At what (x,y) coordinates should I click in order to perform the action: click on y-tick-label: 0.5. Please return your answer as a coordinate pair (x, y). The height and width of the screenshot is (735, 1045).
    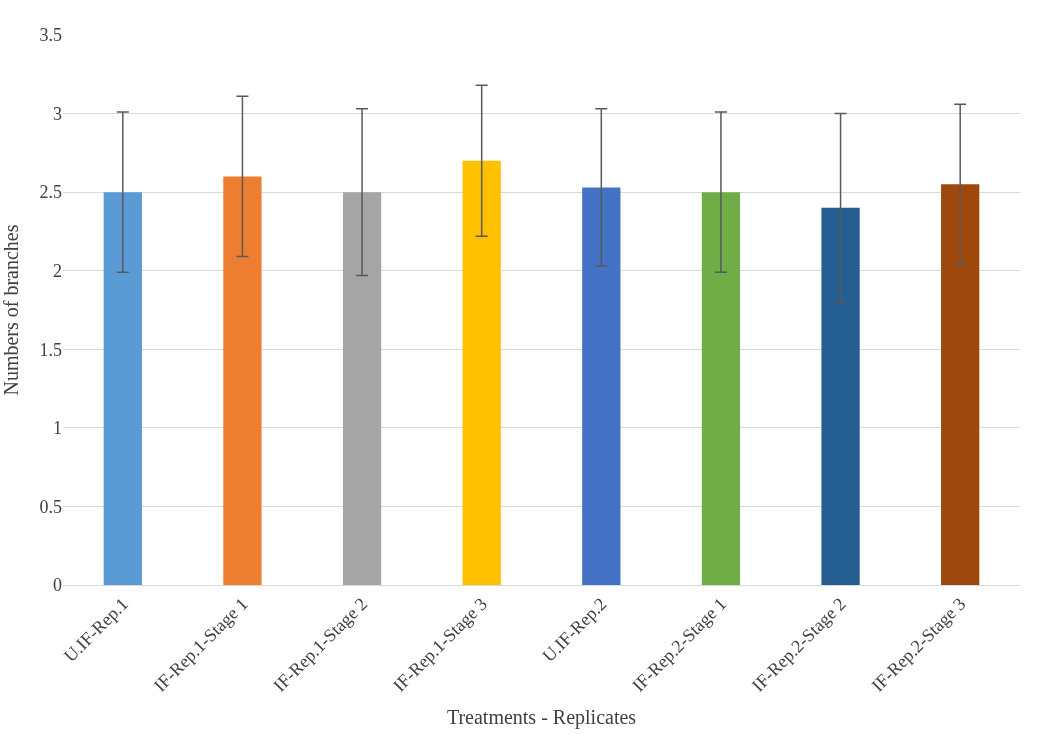
    Looking at the image, I should click on (50, 506).